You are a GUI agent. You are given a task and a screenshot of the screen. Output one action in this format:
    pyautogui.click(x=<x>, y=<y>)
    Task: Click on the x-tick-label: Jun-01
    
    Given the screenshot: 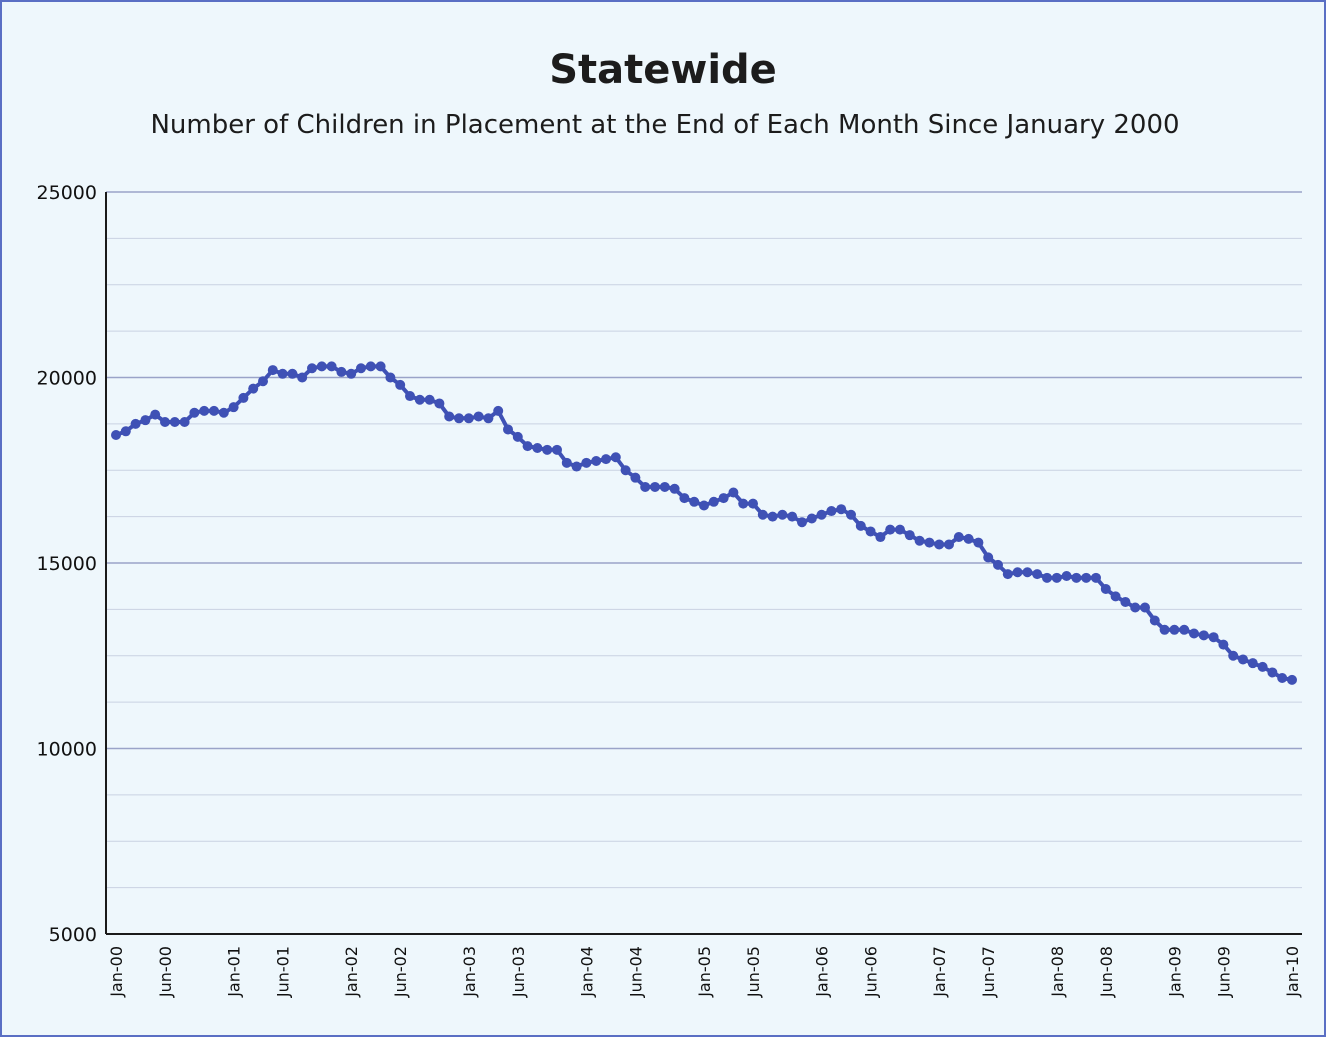 What is the action you would take?
    pyautogui.click(x=283, y=972)
    